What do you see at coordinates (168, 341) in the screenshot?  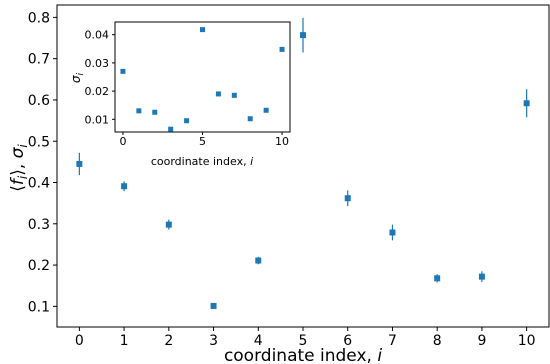 I see `main-x-tick-label: 2` at bounding box center [168, 341].